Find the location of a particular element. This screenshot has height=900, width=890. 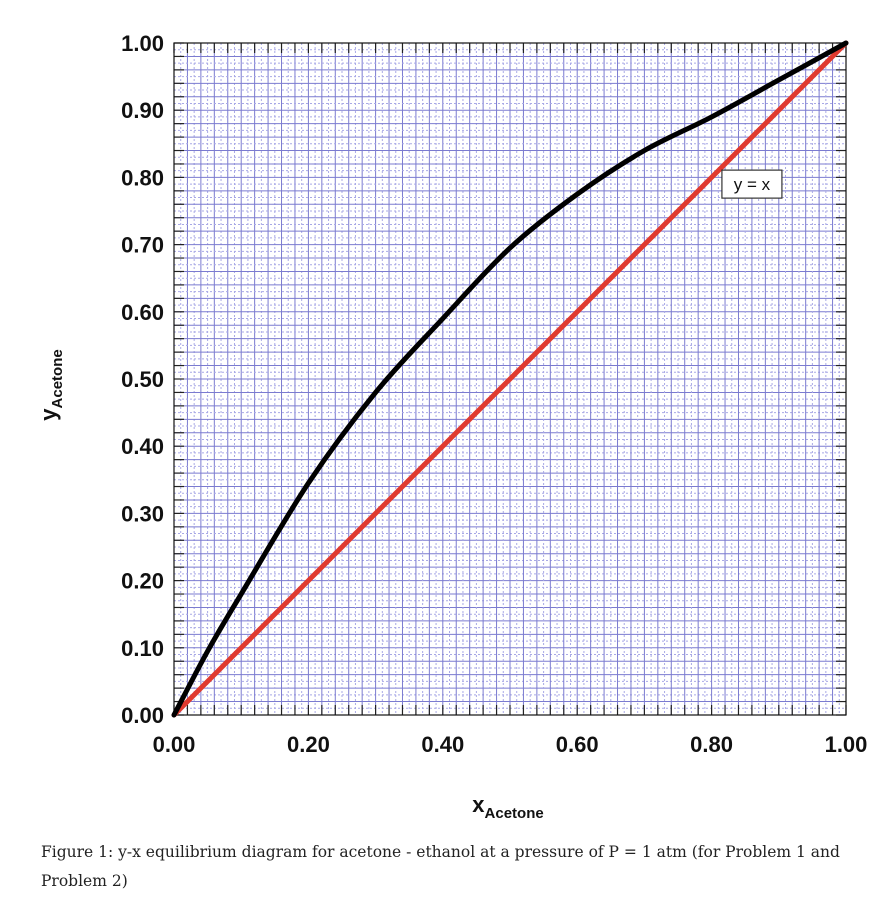

x-tick-label: 0.20 is located at coordinates (308, 744).